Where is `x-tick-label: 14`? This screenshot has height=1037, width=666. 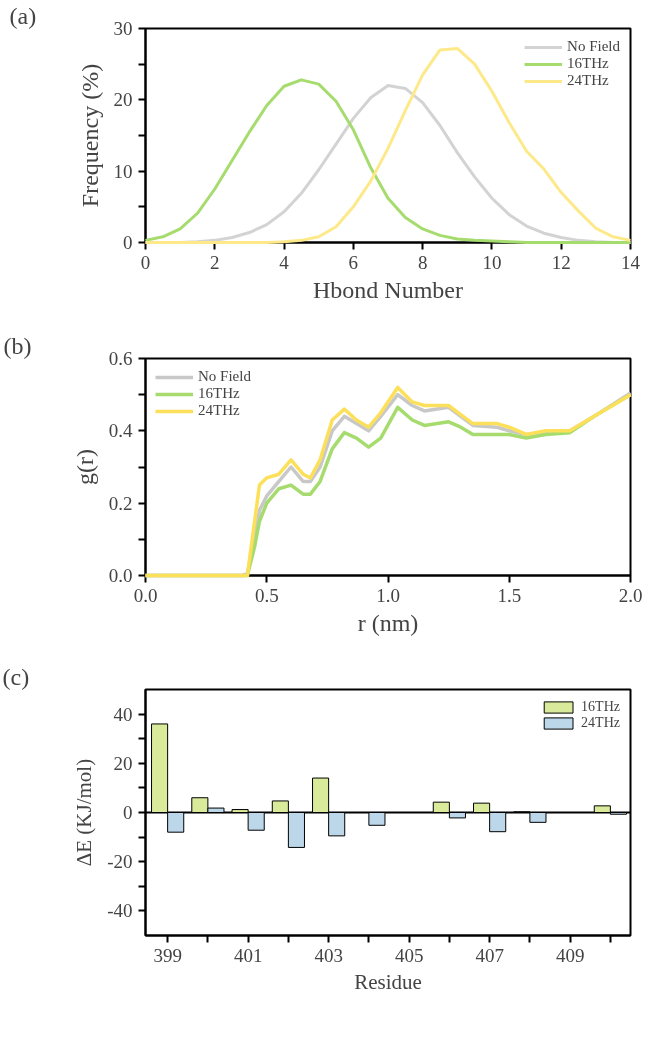 x-tick-label: 14 is located at coordinates (631, 262).